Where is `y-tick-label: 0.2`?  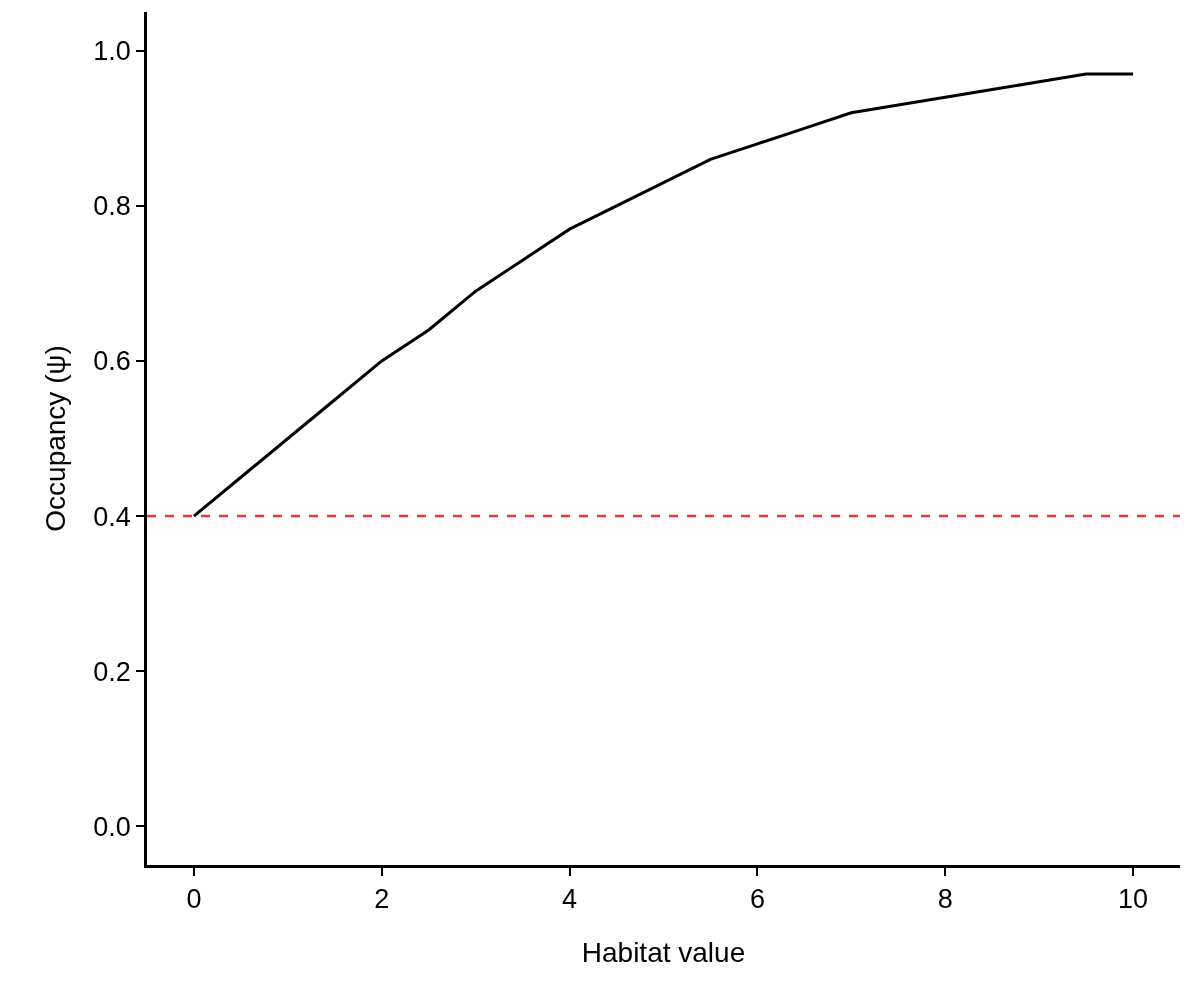 y-tick-label: 0.2 is located at coordinates (112, 671).